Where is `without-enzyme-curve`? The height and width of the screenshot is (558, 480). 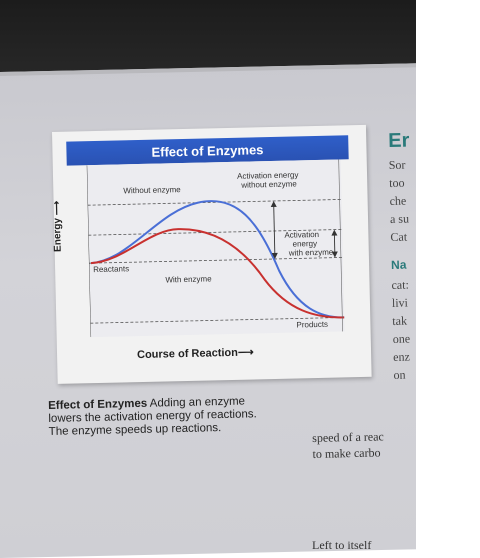 without-enzyme-curve is located at coordinates (217, 259).